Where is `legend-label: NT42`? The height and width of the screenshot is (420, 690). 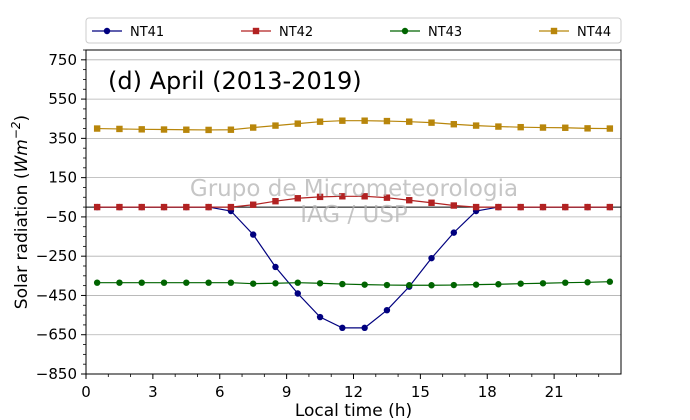
legend-label: NT42 is located at coordinates (296, 32).